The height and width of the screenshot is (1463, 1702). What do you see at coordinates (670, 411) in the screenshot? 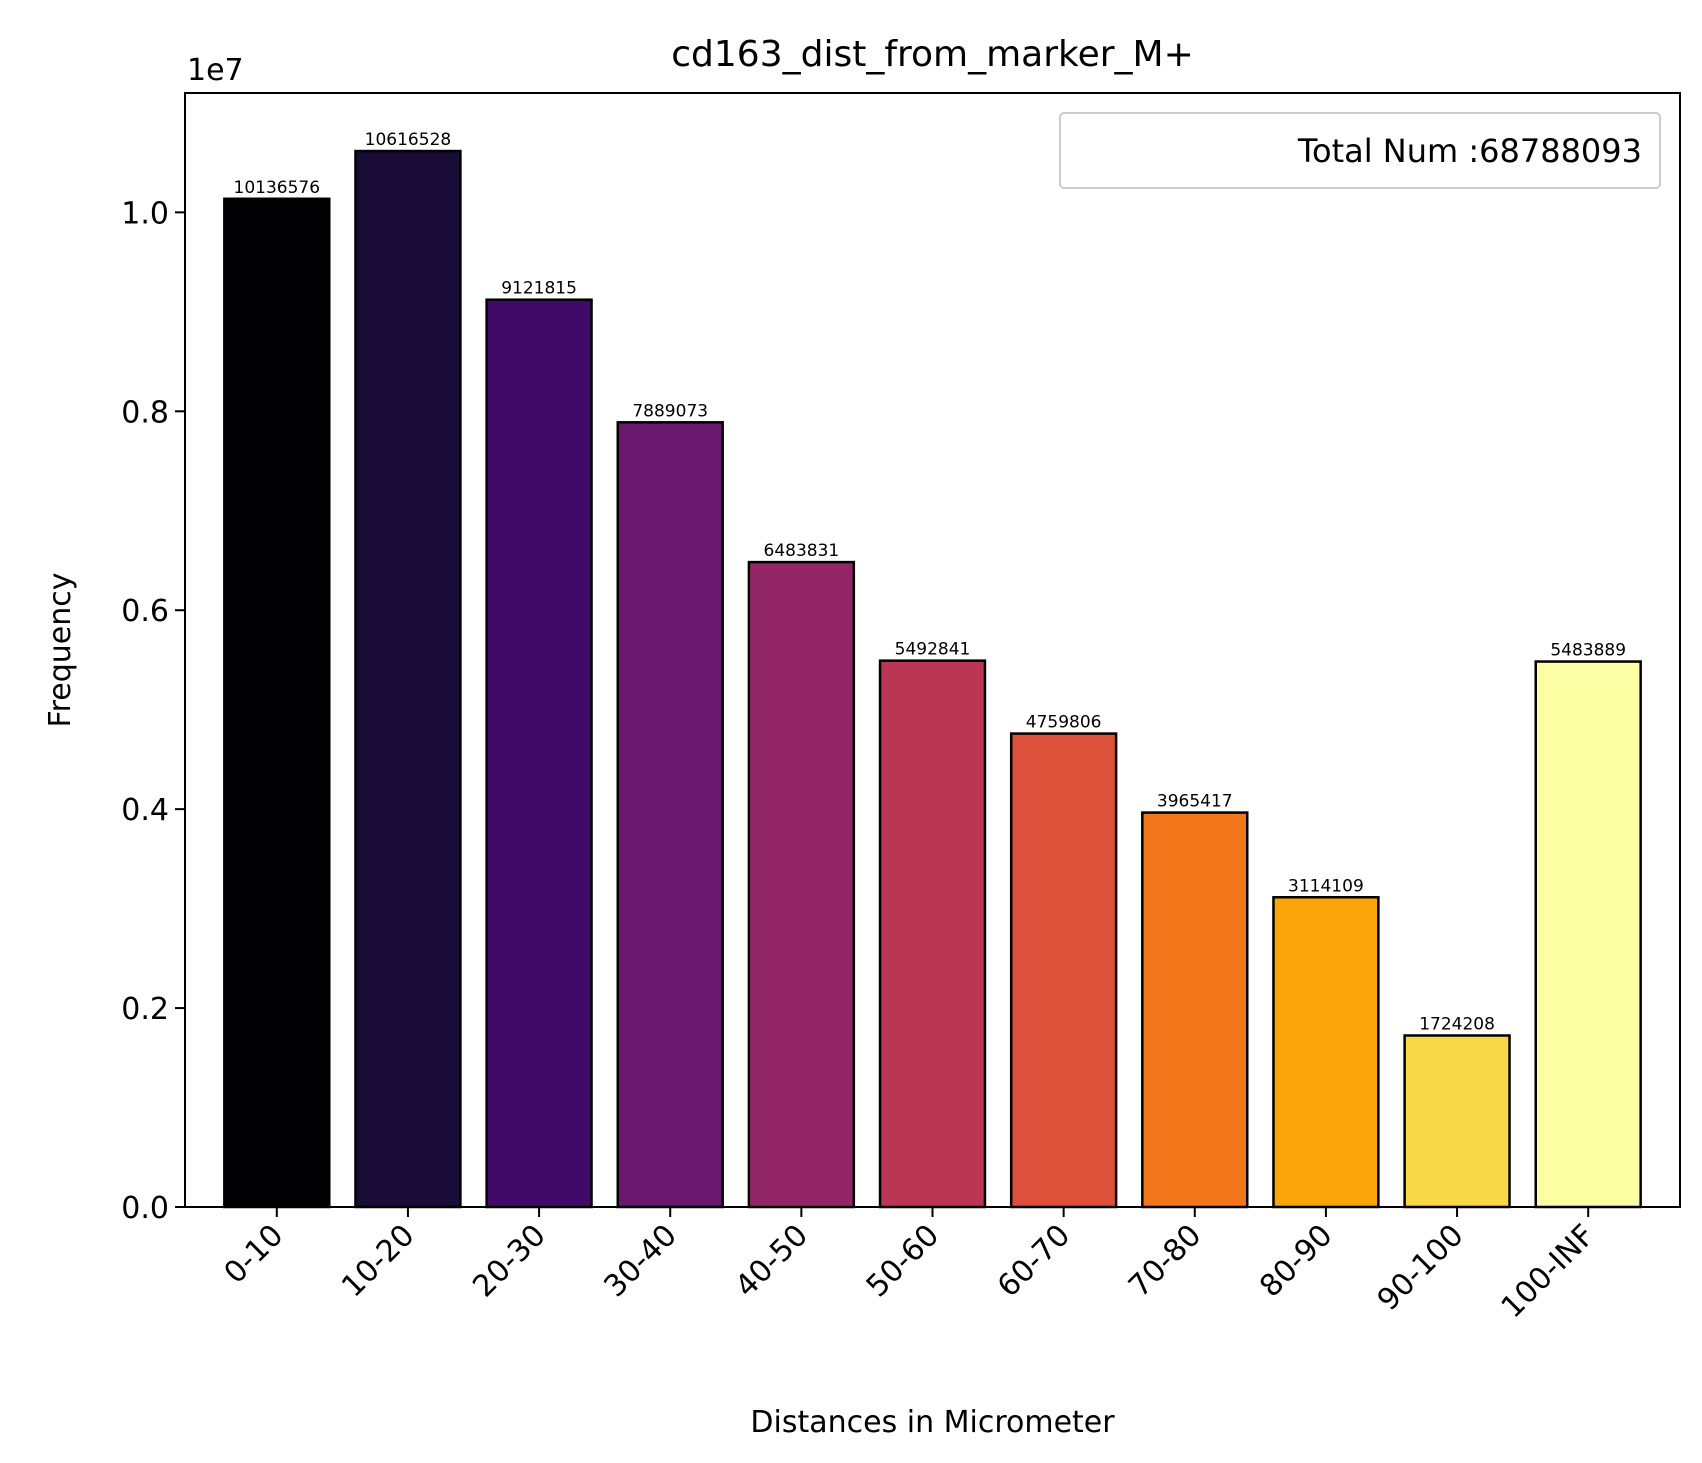
I see `bar-value-label: 7889073` at bounding box center [670, 411].